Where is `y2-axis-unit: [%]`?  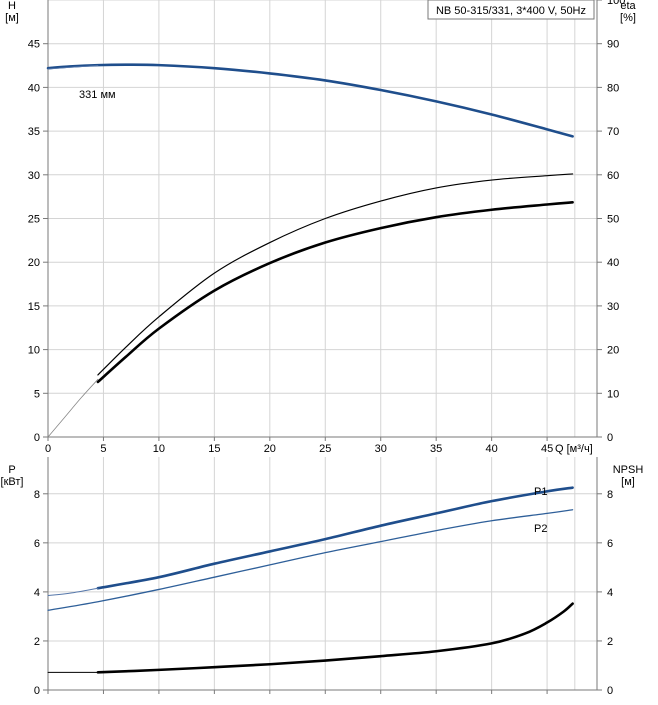
y2-axis-unit: [%] is located at coordinates (628, 18).